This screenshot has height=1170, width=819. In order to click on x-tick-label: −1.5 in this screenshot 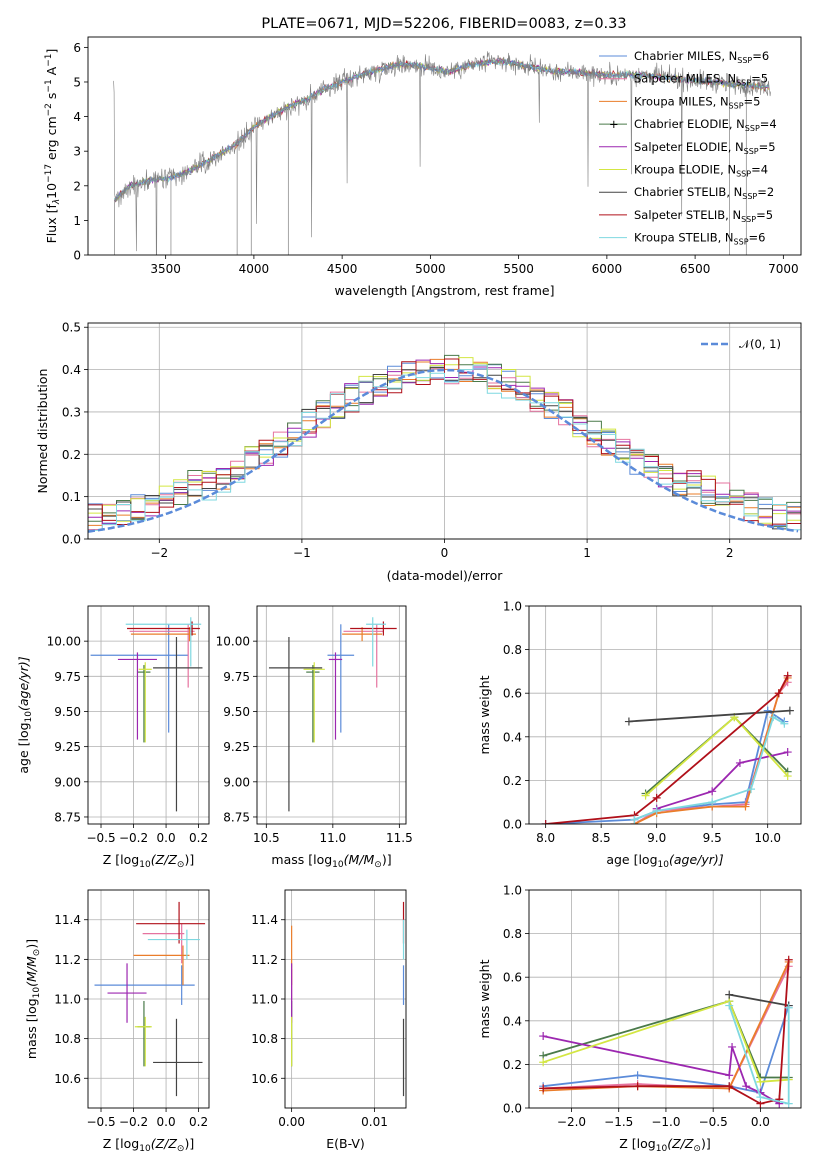, I will do `click(618, 1122)`.